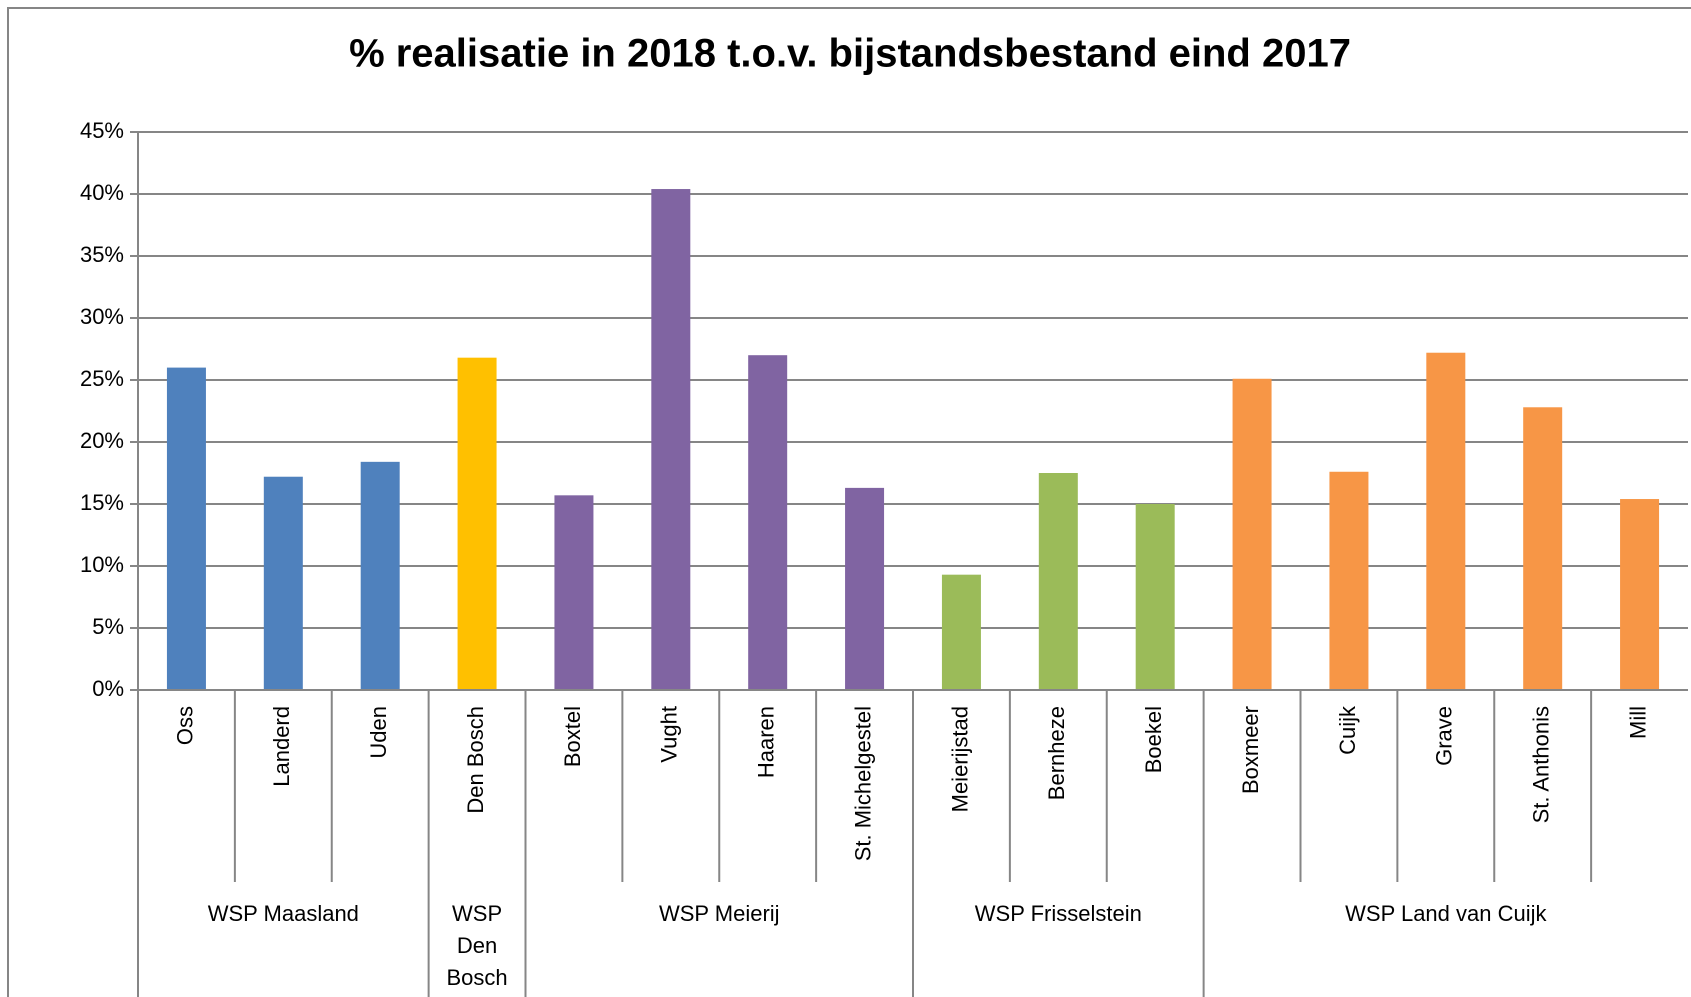  I want to click on y-tick-label: 35%, so click(102, 254).